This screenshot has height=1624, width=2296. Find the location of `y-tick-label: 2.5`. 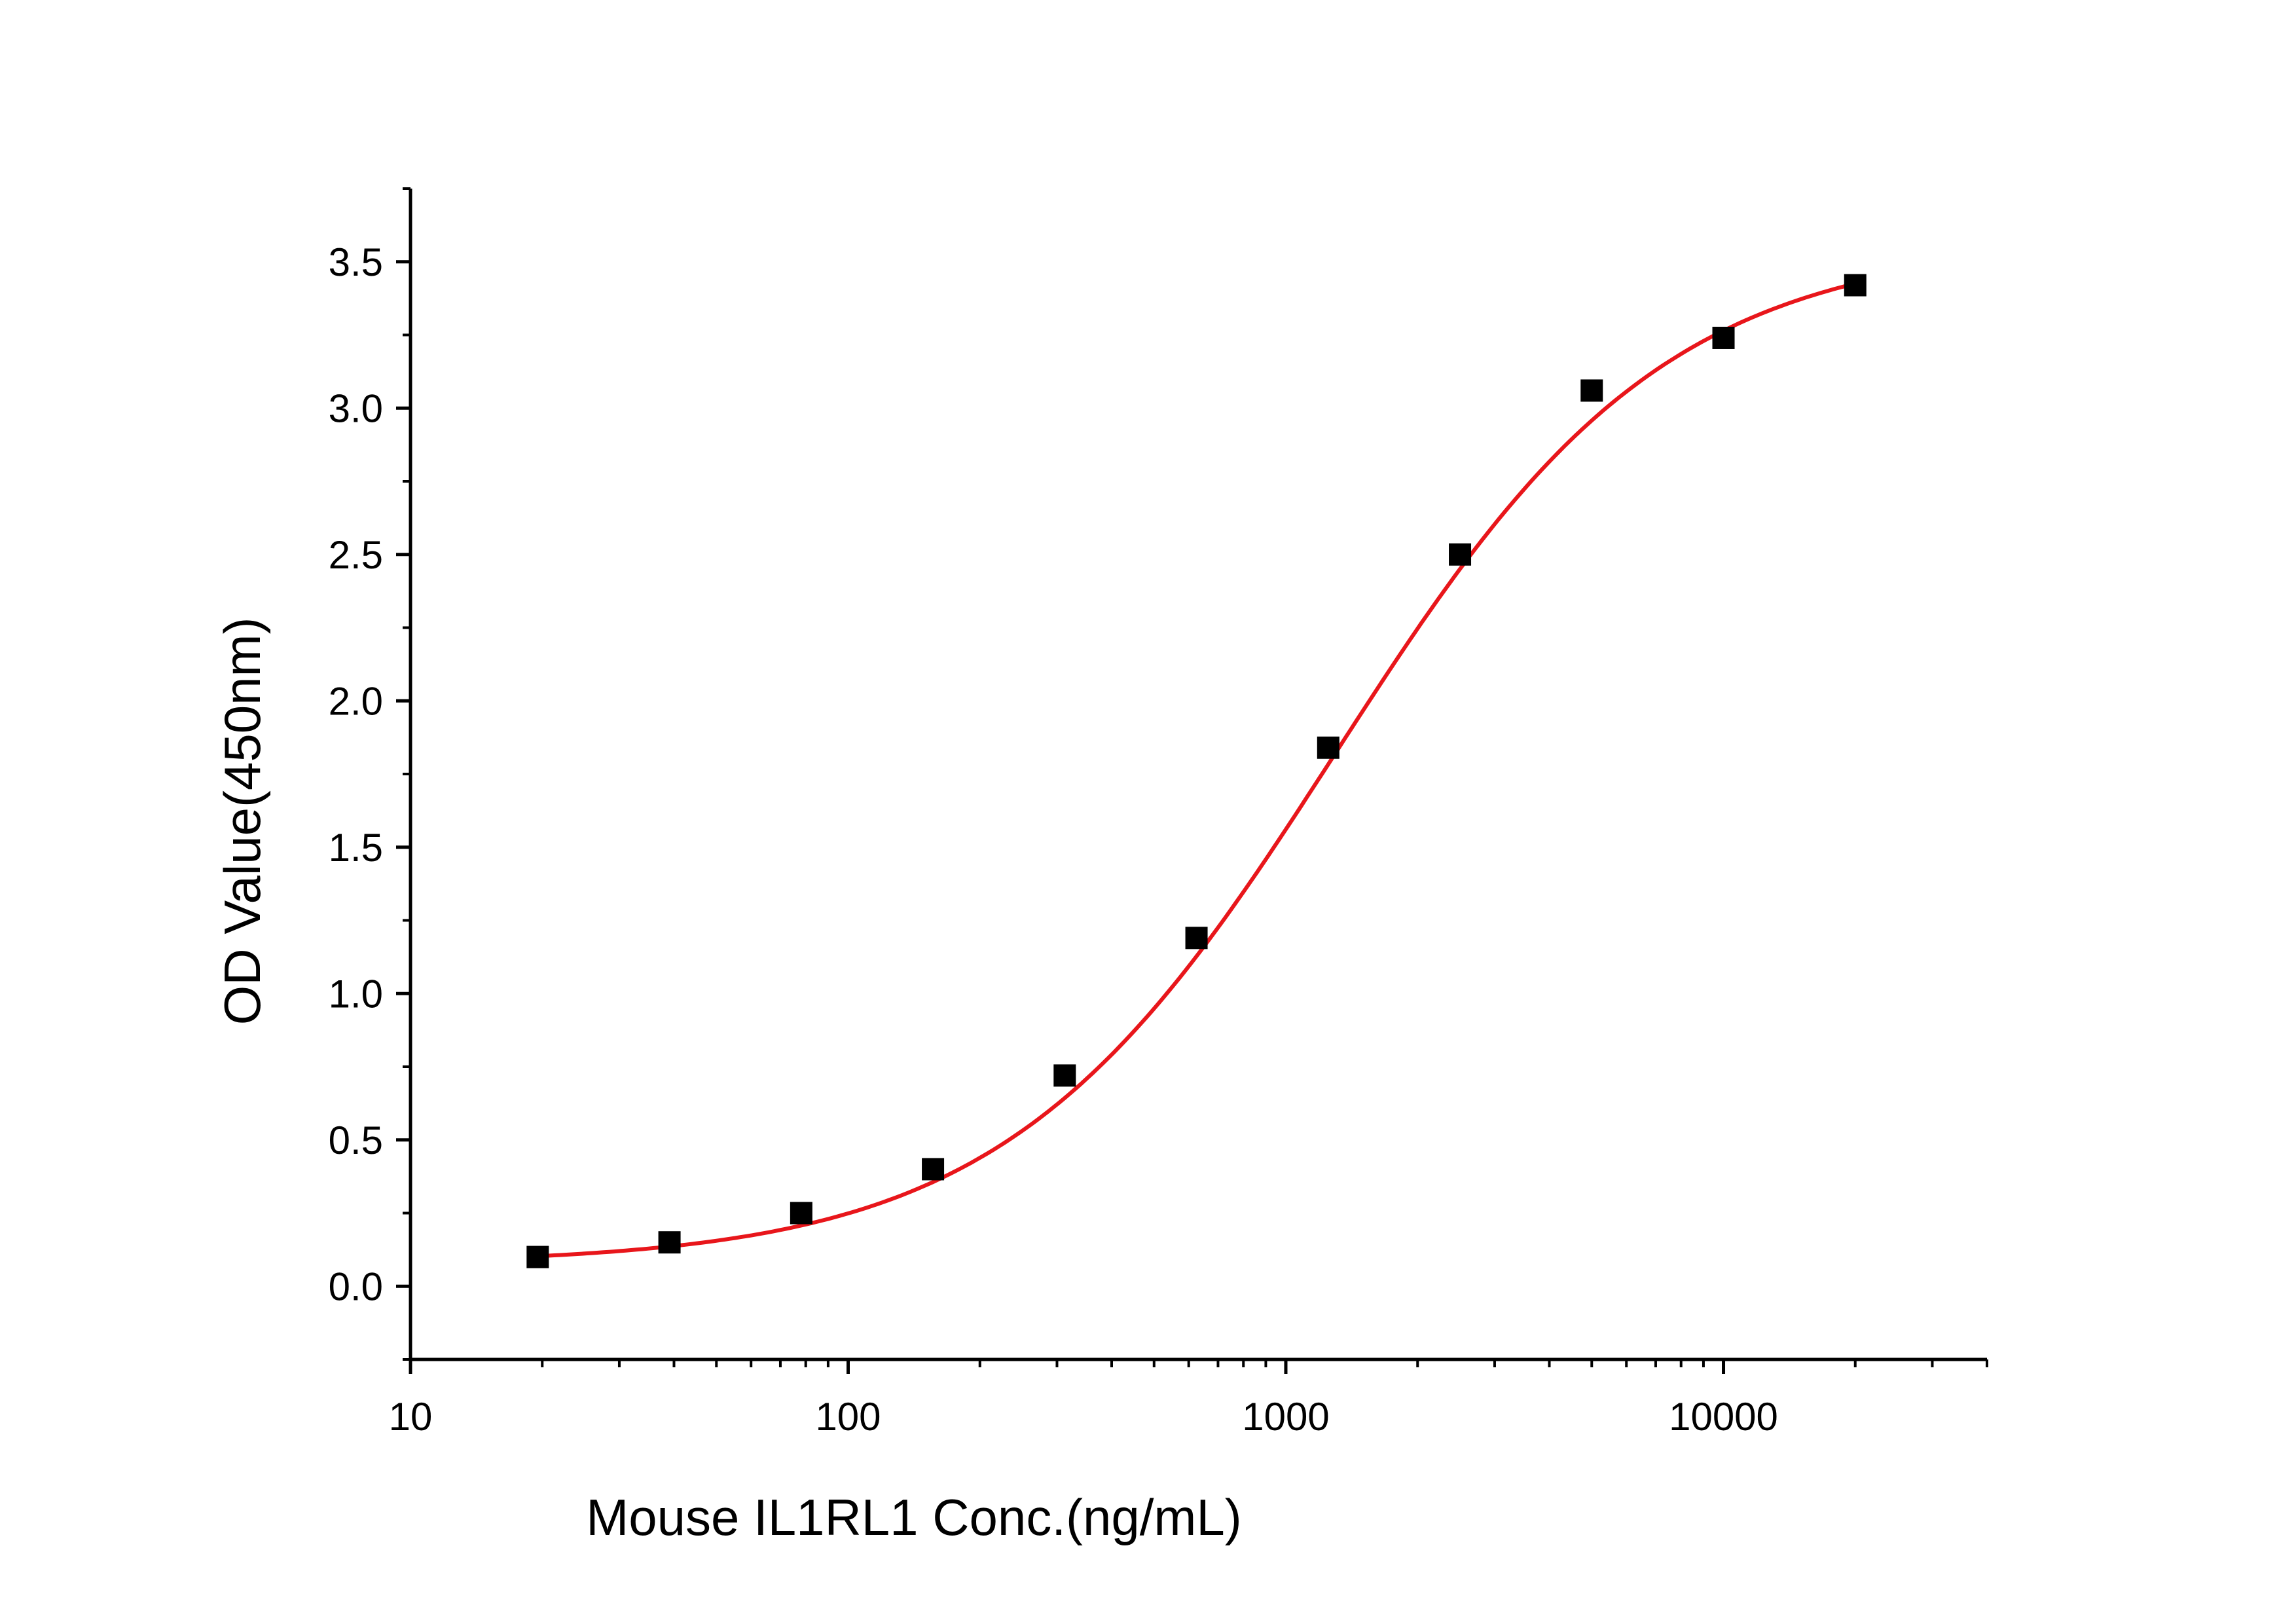

y-tick-label: 2.5 is located at coordinates (356, 555).